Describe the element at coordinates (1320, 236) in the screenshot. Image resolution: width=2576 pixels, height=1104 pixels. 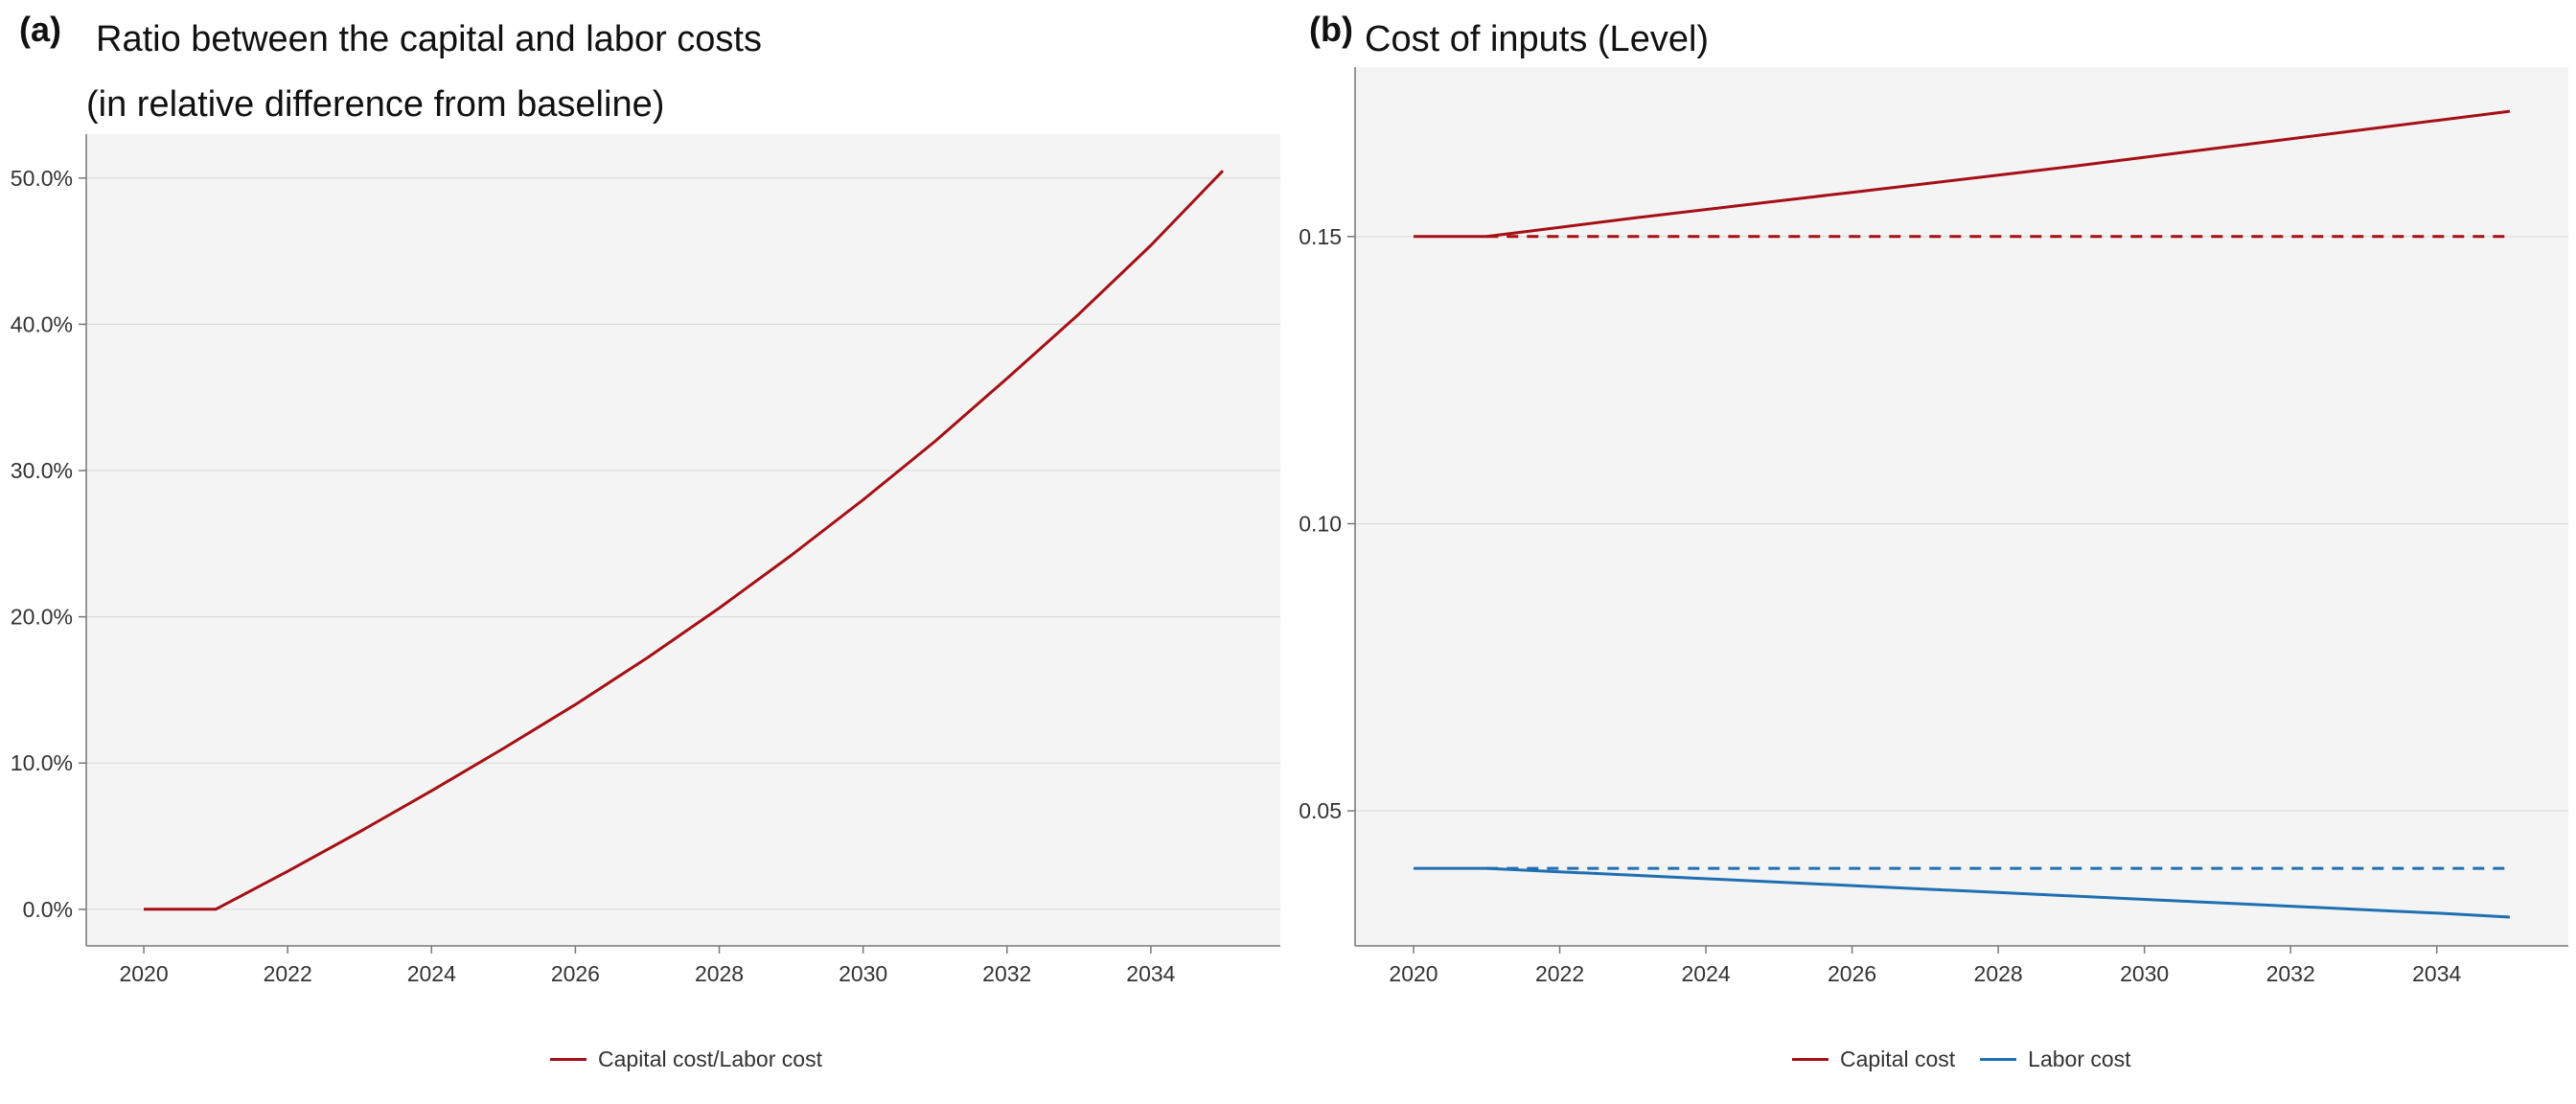
I see `y-tick-label: 0.15` at that location.